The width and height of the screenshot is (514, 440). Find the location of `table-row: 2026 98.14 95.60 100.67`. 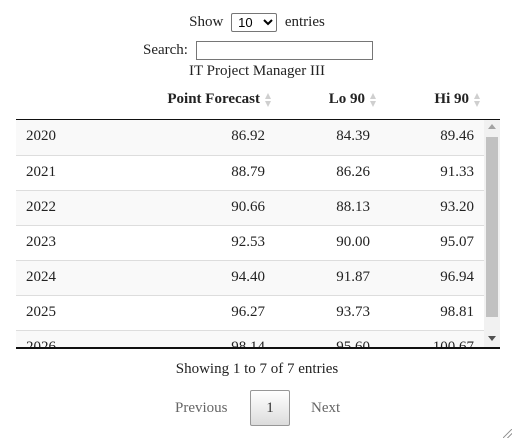

table-row: 2026 98.14 95.60 100.67 is located at coordinates (250, 338).